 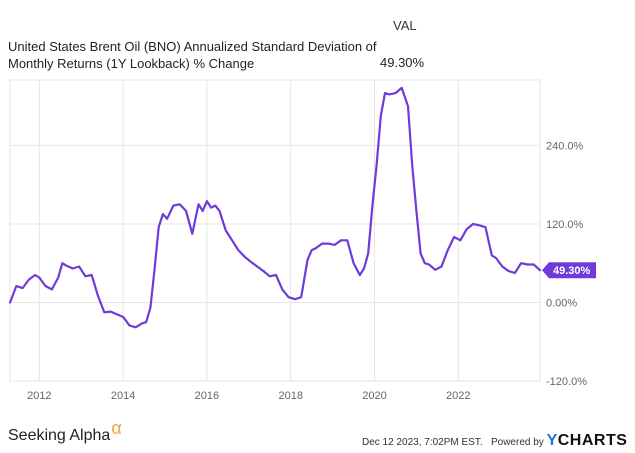 What do you see at coordinates (116, 428) in the screenshot?
I see `alpha-icon: α` at bounding box center [116, 428].